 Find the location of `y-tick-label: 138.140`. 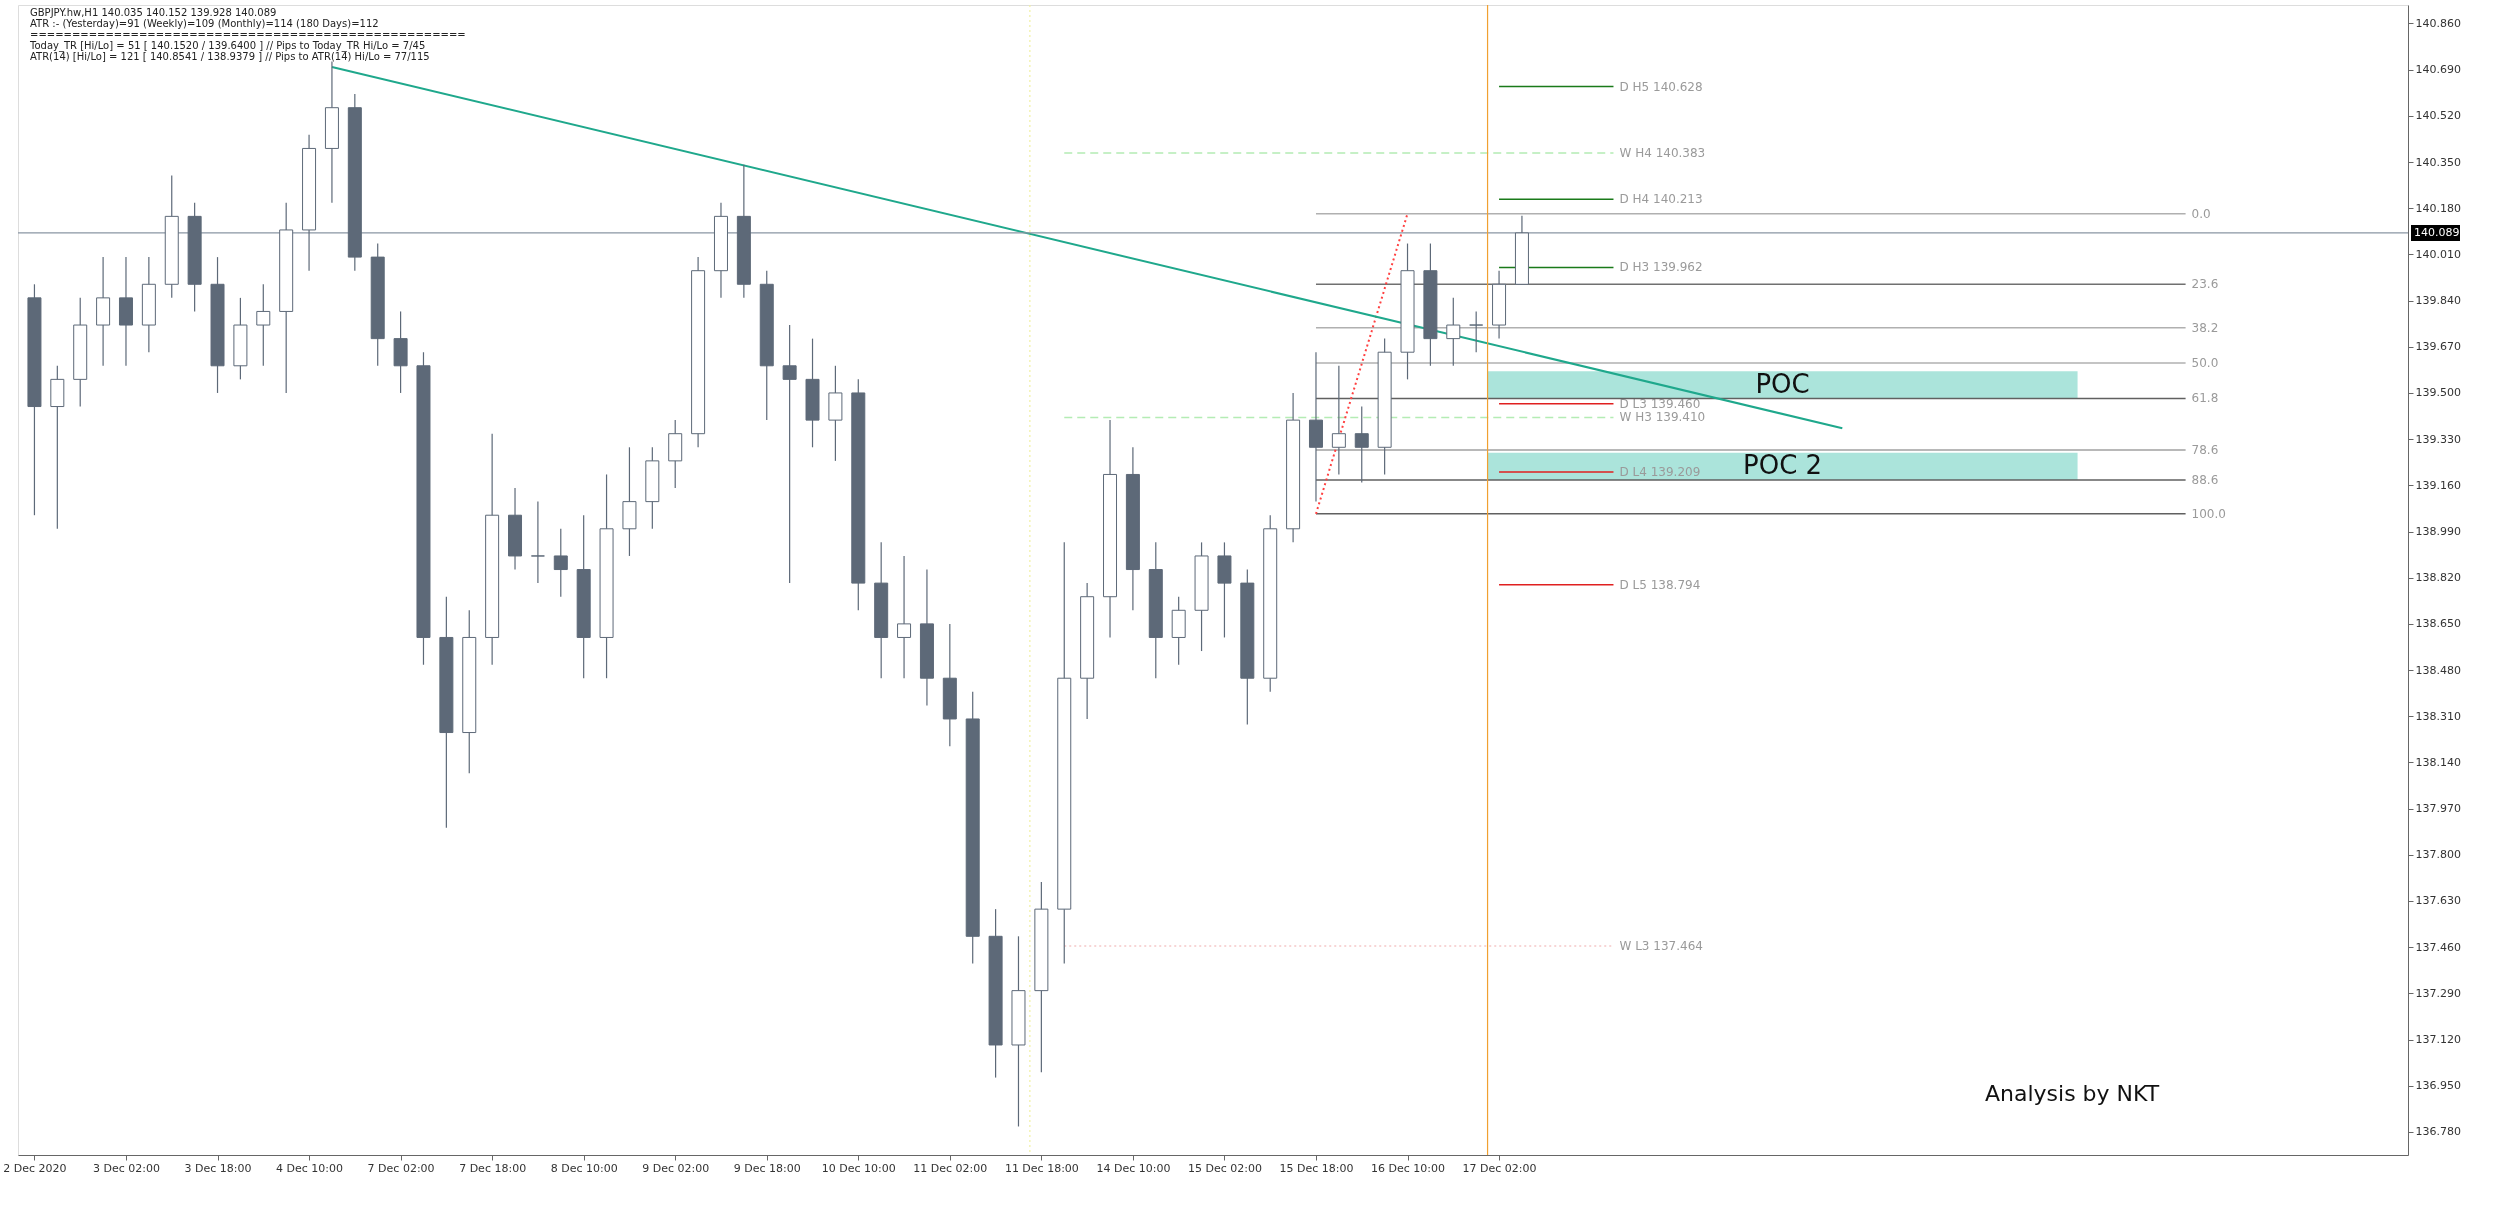

y-tick-label: 138.140 is located at coordinates (2438, 762).